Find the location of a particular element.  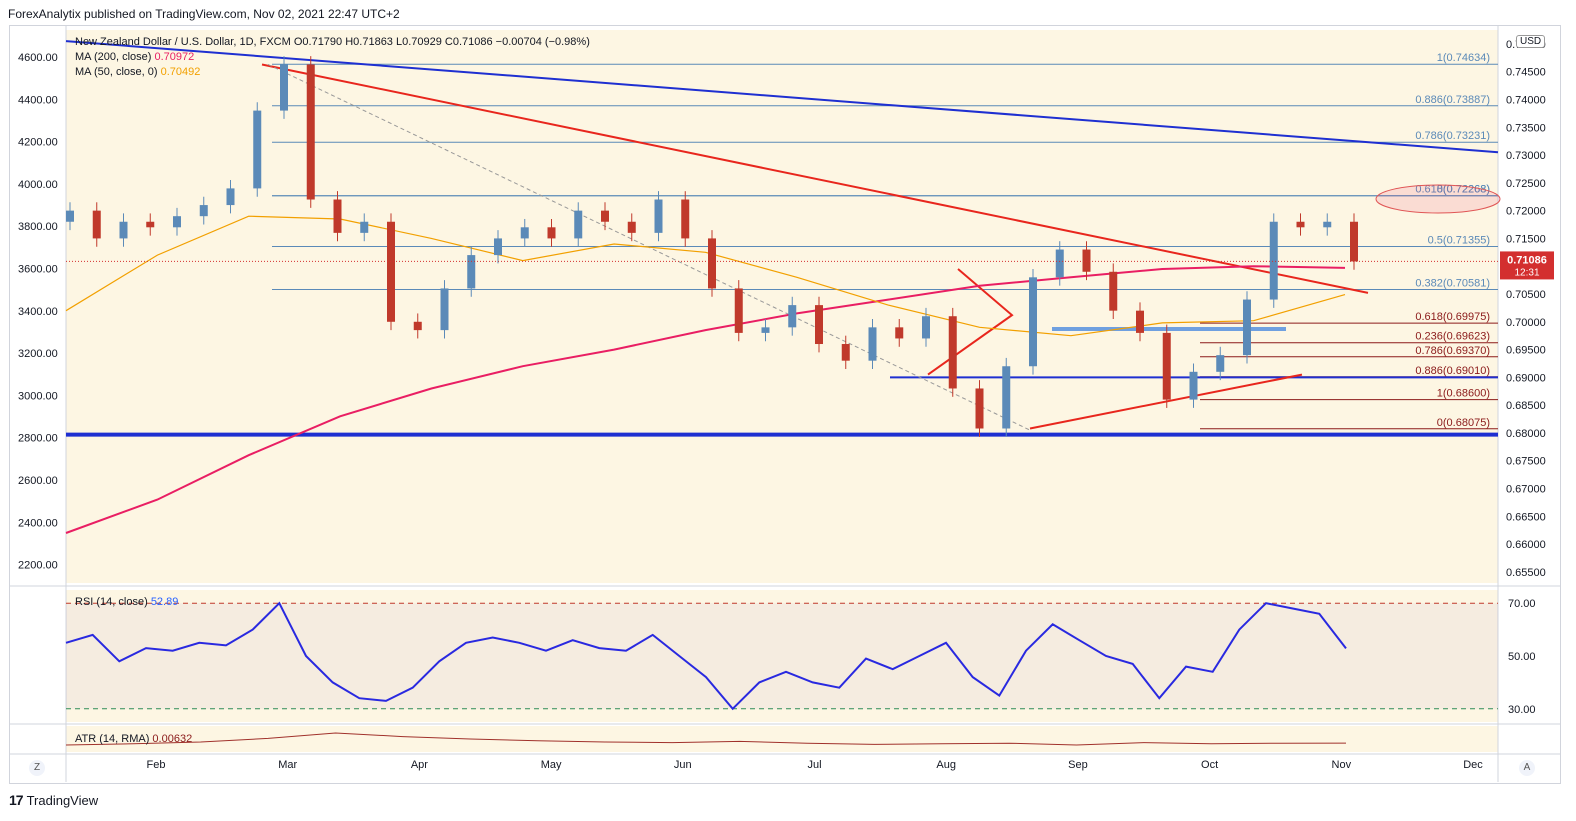

fib-level-label: 0.618(0.69975) is located at coordinates (1452, 317).